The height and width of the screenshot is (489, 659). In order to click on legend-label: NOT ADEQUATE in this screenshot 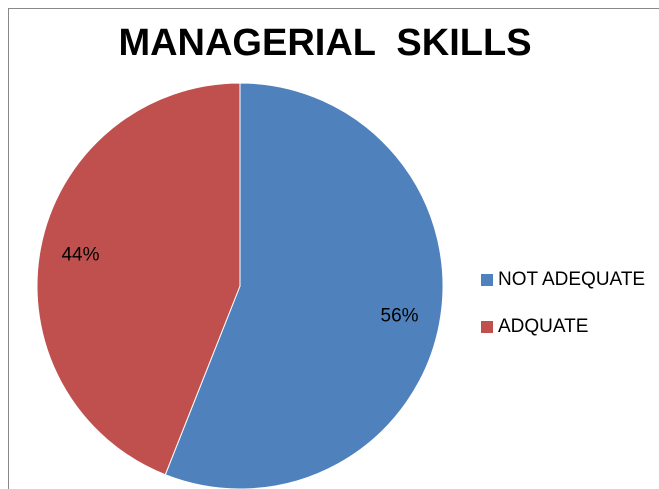, I will do `click(571, 279)`.